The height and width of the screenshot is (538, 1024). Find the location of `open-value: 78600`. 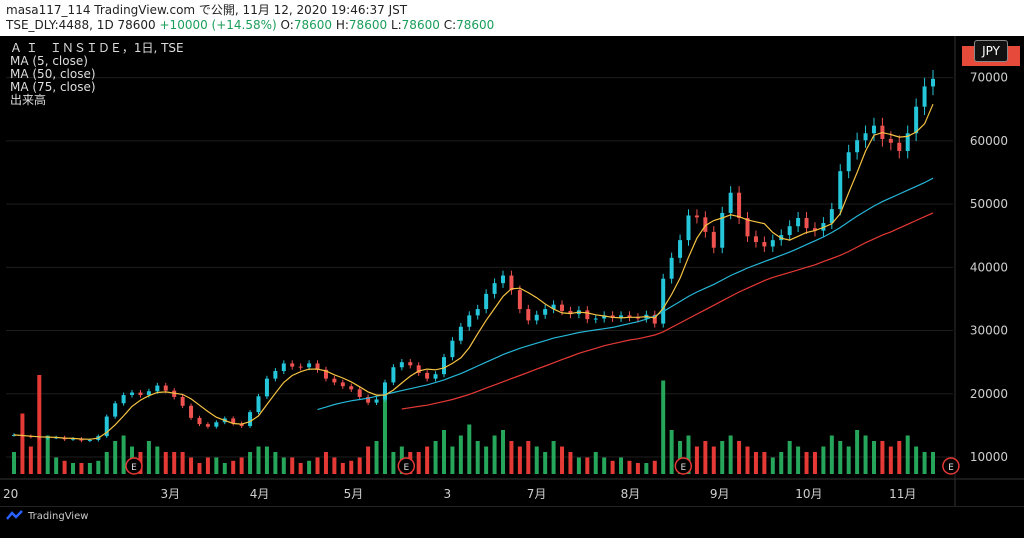

open-value: 78600 is located at coordinates (313, 25).